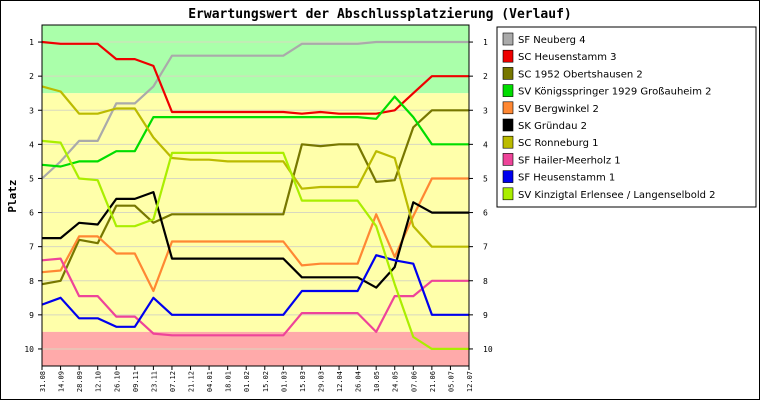  I want to click on x-tick-label: 01.03, so click(284, 381).